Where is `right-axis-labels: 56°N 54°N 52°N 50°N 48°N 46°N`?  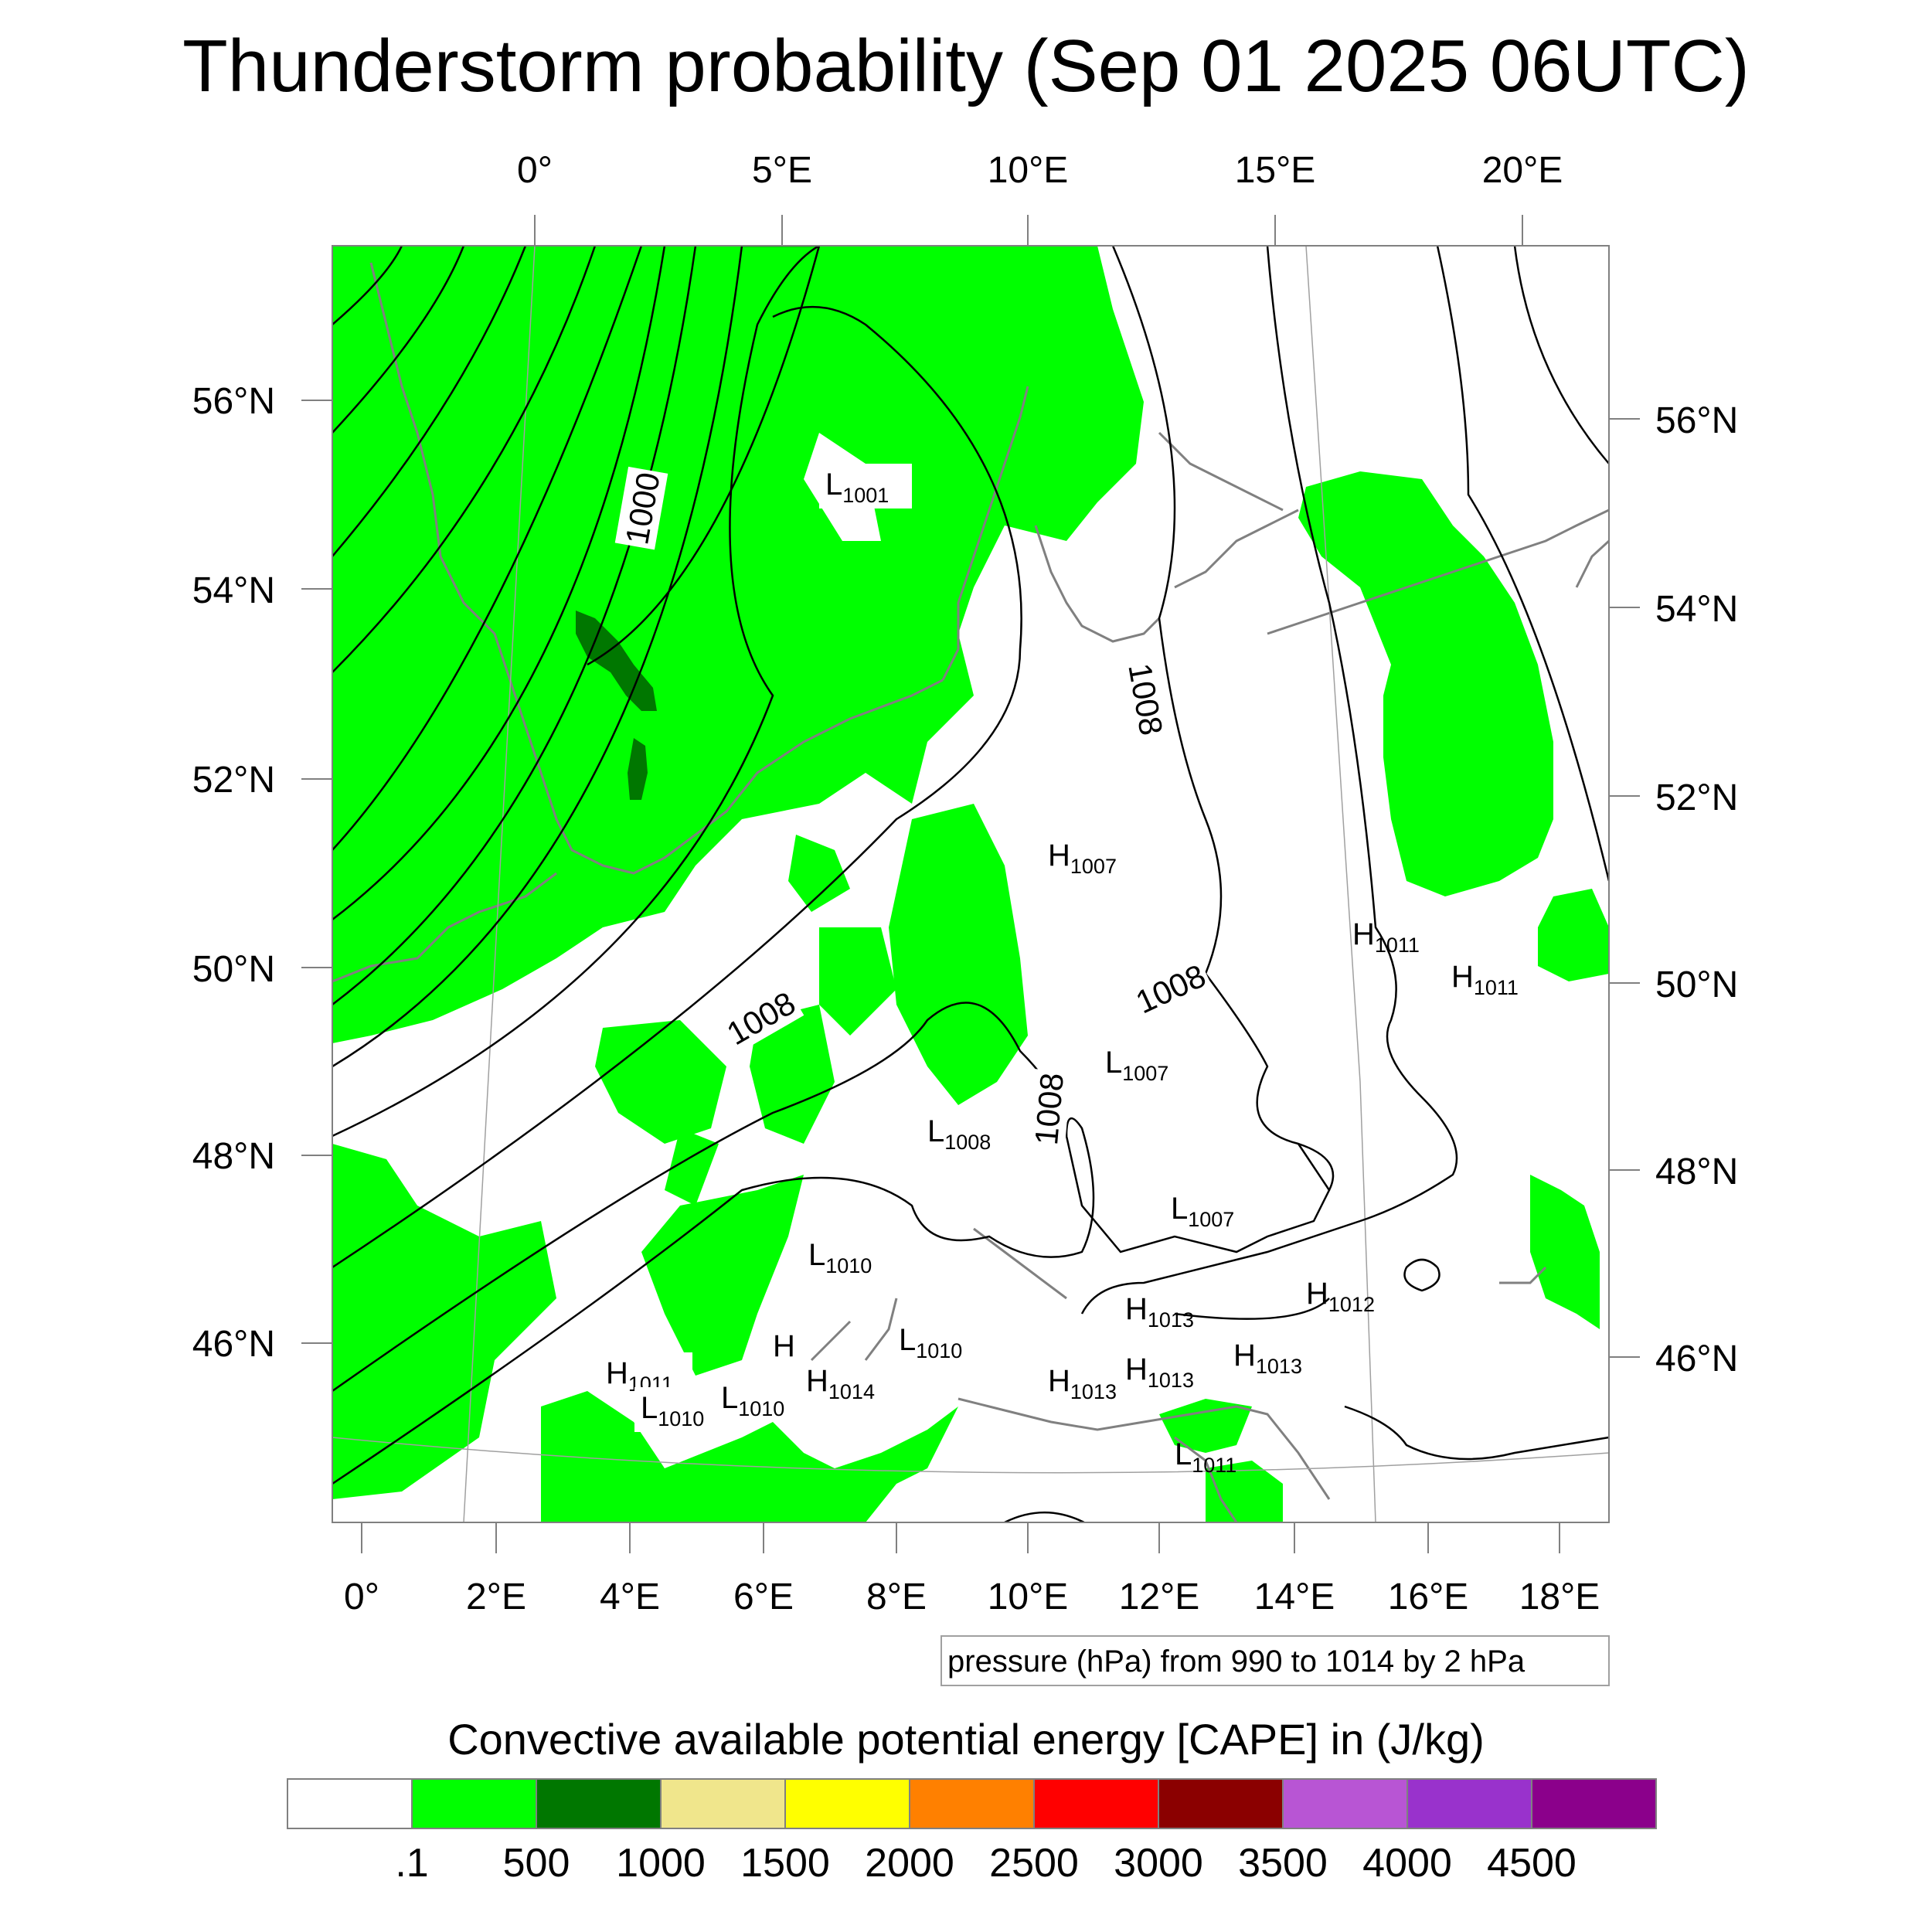
right-axis-labels: 56°N 54°N 52°N 50°N 48°N 46°N is located at coordinates (1697, 890).